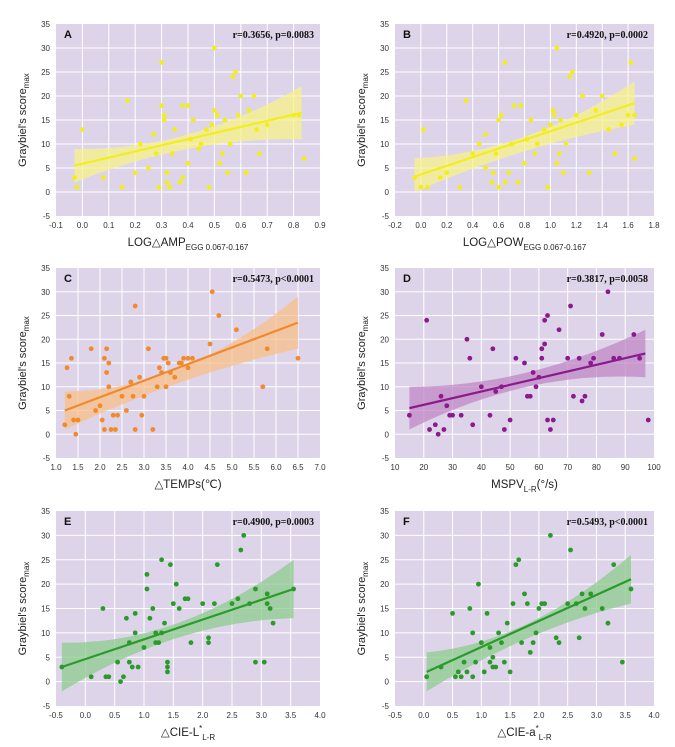 Image resolution: width=675 pixels, height=747 pixels. What do you see at coordinates (320, 467) in the screenshot?
I see `x-tick-label: 7.0` at bounding box center [320, 467].